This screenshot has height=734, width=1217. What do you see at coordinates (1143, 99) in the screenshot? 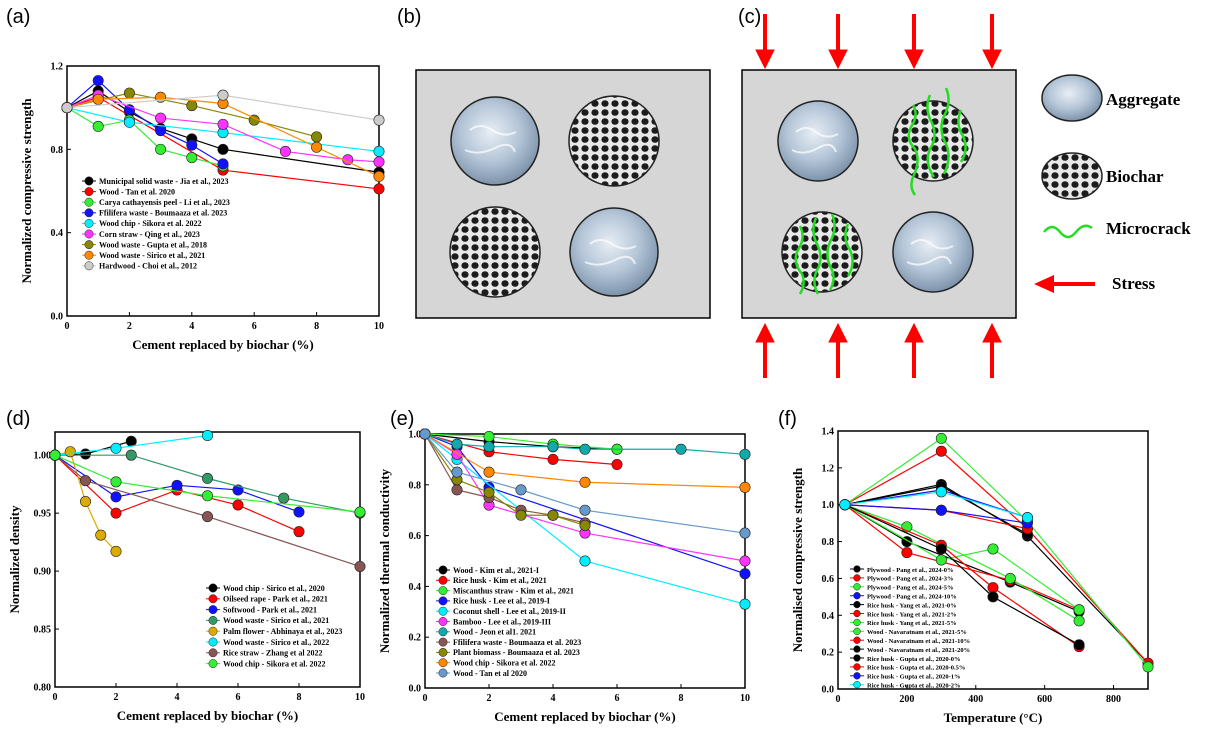
I see `legend-aggregate-label: Aggregate` at bounding box center [1143, 99].